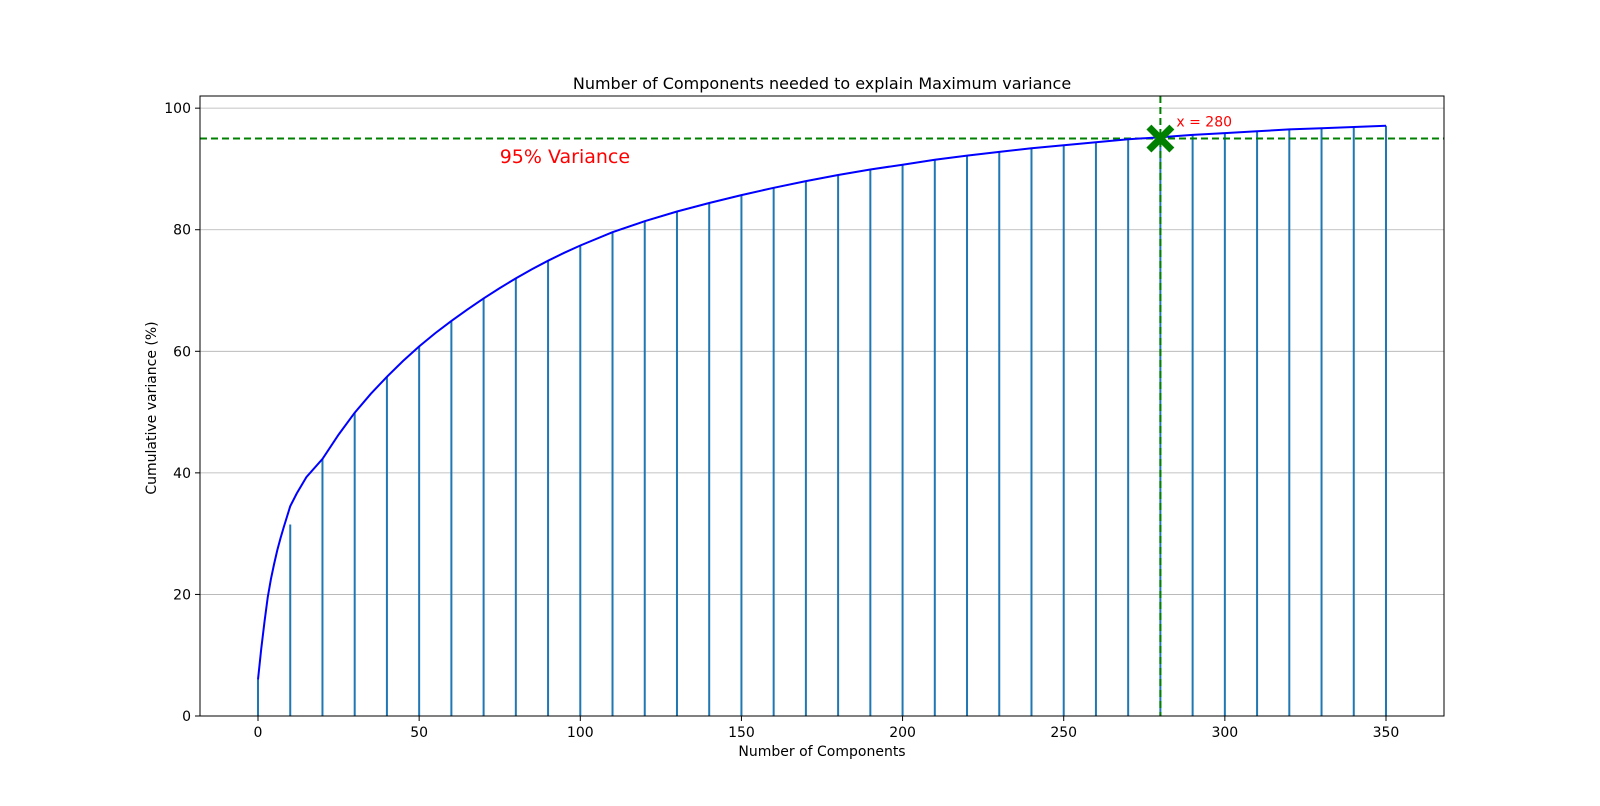 Image resolution: width=1600 pixels, height=806 pixels. What do you see at coordinates (182, 231) in the screenshot?
I see `y-tick-label: 80` at bounding box center [182, 231].